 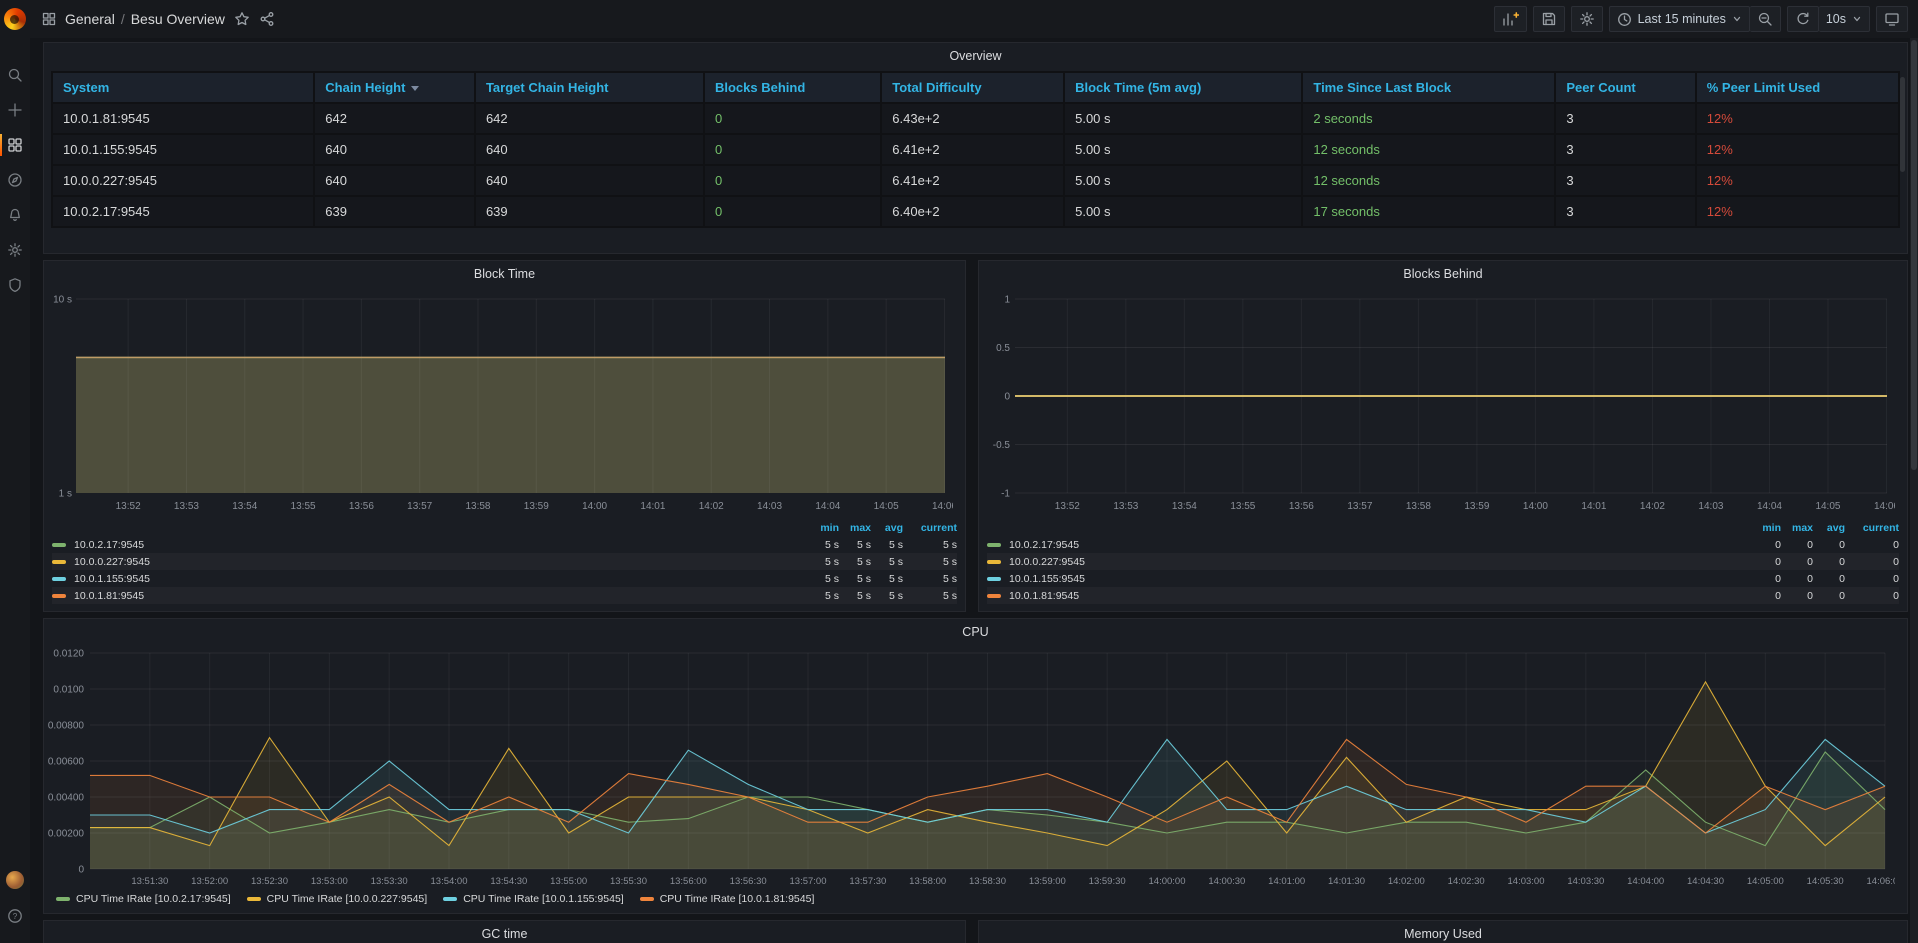 What do you see at coordinates (792, 118) in the screenshot?
I see `table-cell: 0` at bounding box center [792, 118].